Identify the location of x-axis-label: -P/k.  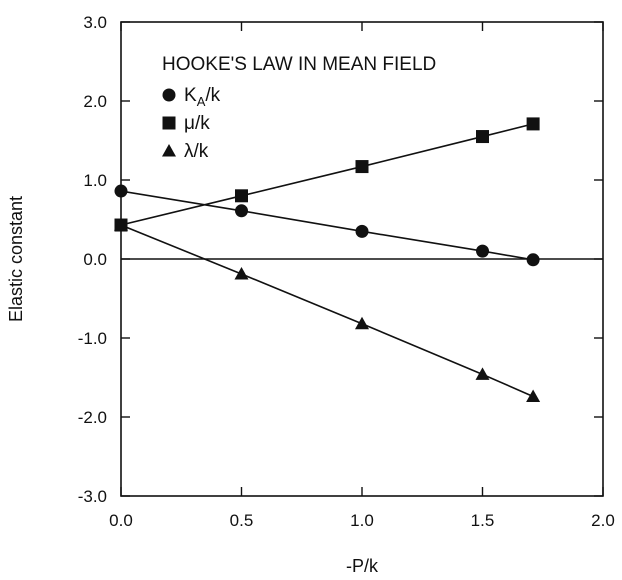
(362, 566).